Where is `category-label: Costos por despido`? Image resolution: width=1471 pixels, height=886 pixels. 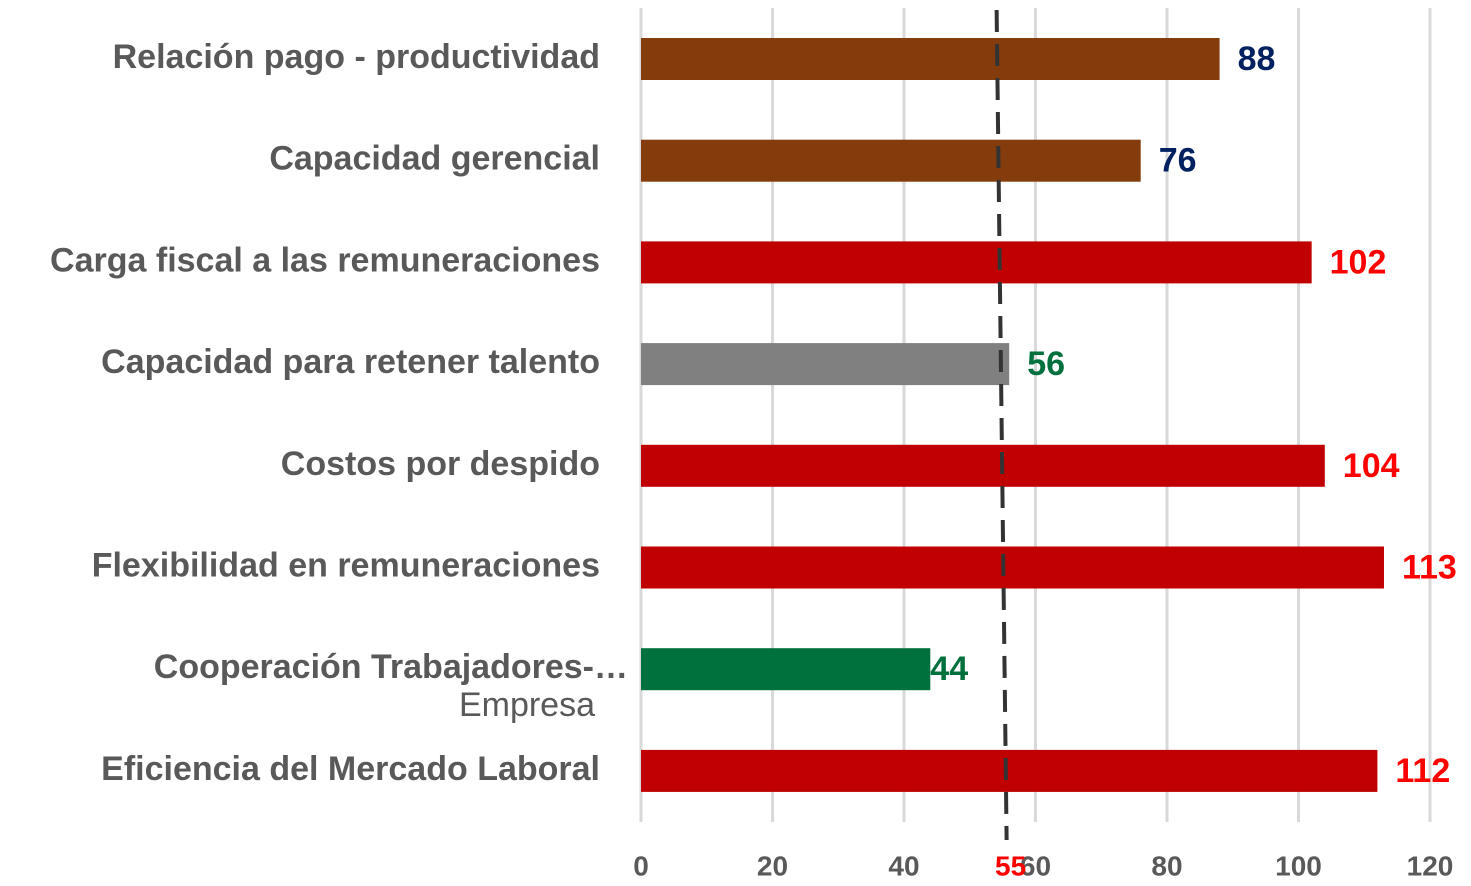
category-label: Costos por despido is located at coordinates (440, 464).